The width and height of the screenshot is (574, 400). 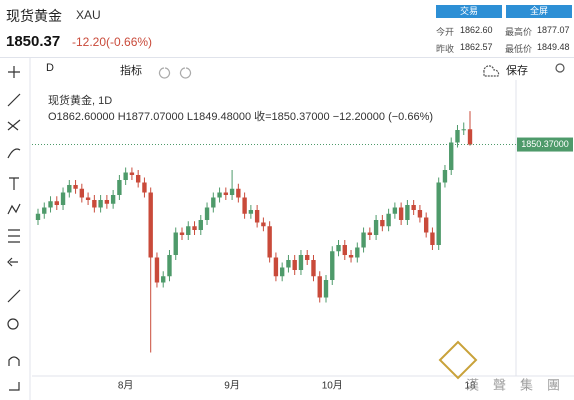 I want to click on stat-value: 1862.60, so click(x=476, y=30).